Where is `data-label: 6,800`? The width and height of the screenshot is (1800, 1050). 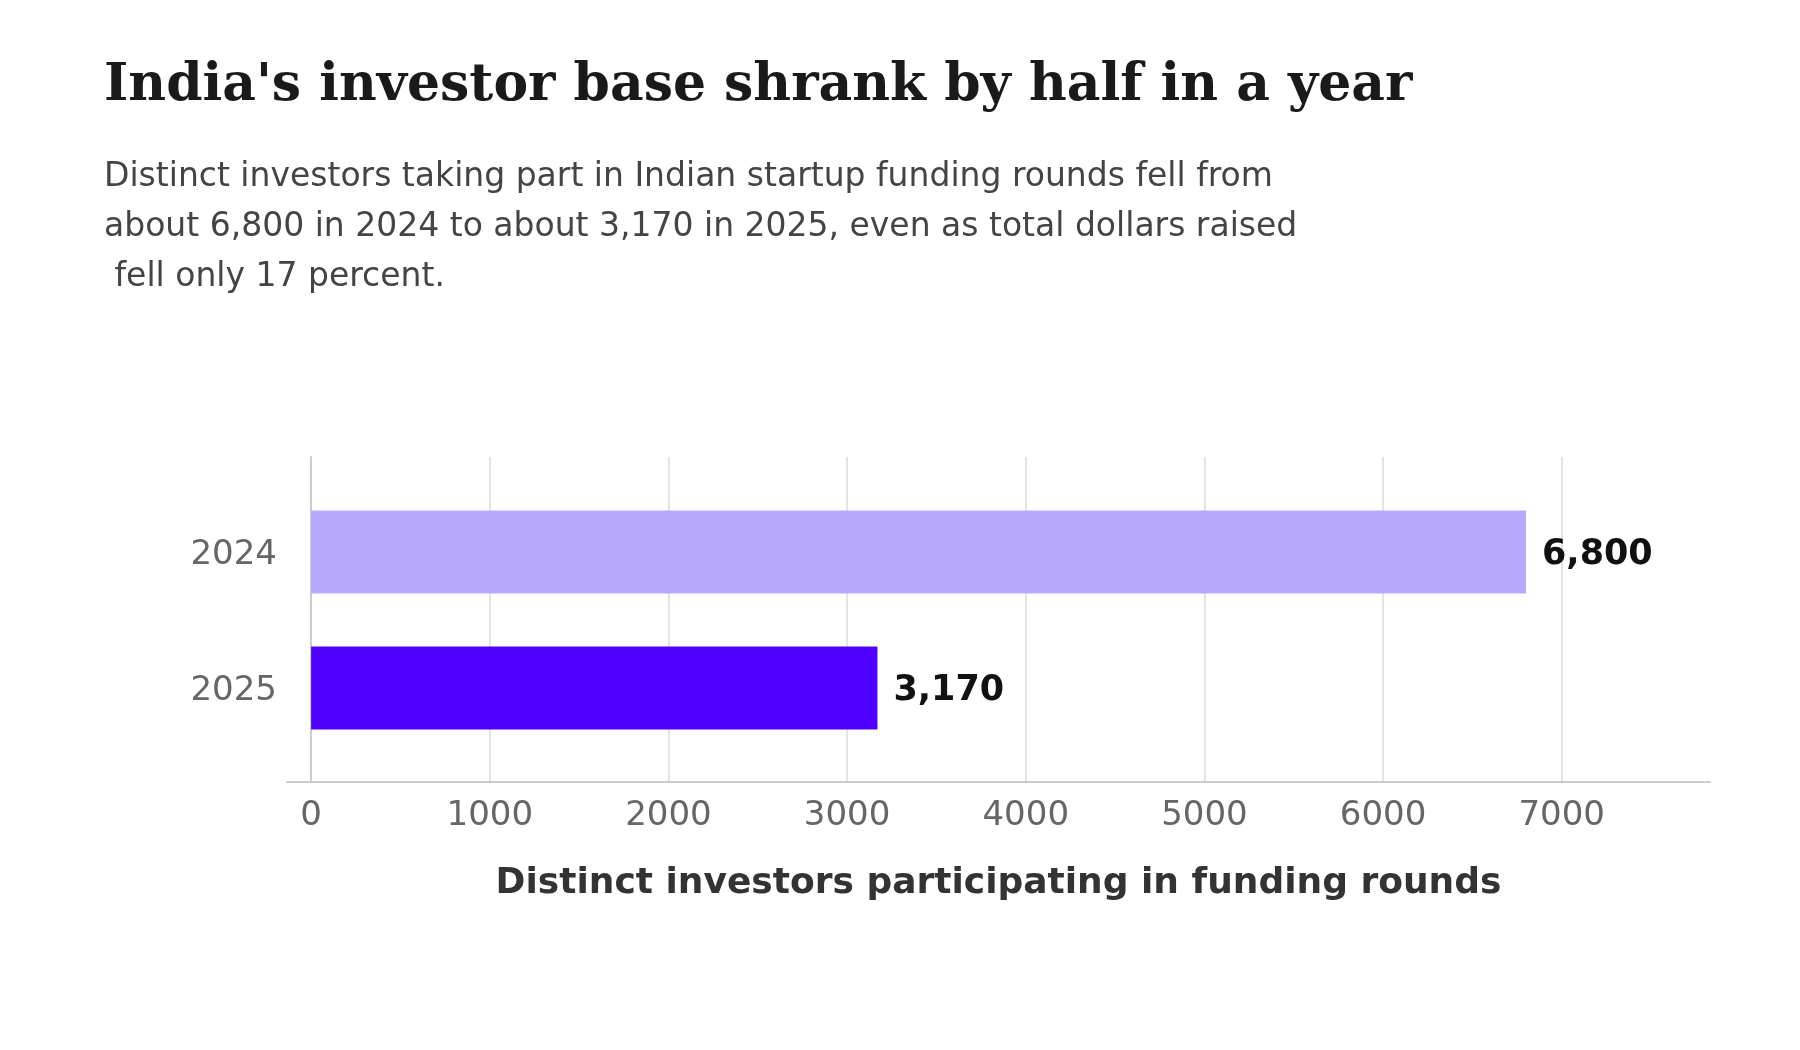 data-label: 6,800 is located at coordinates (1597, 552).